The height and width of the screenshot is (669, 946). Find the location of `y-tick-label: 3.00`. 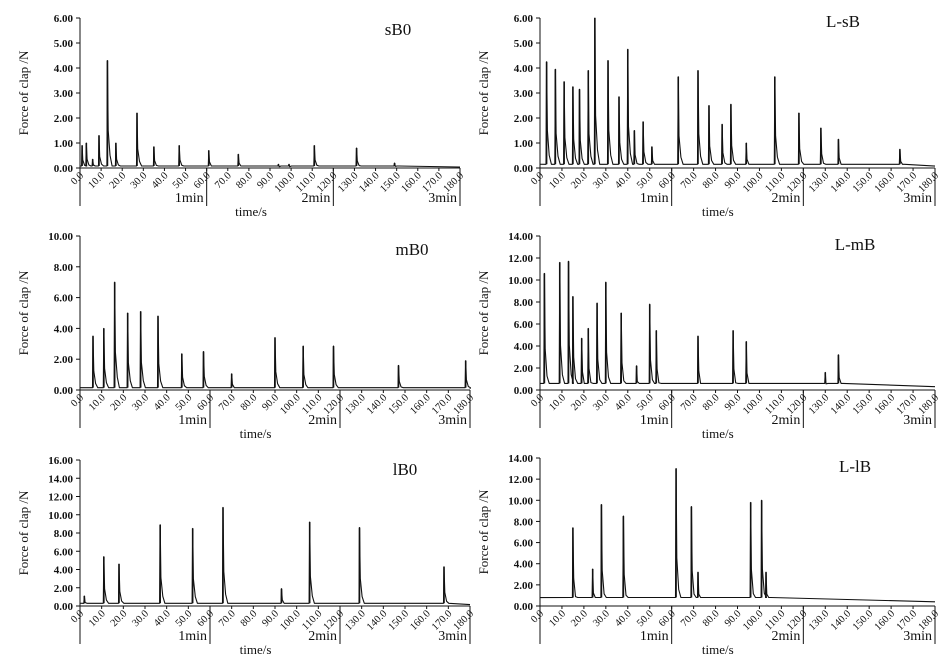

y-tick-label: 3.00 is located at coordinates (64, 94).